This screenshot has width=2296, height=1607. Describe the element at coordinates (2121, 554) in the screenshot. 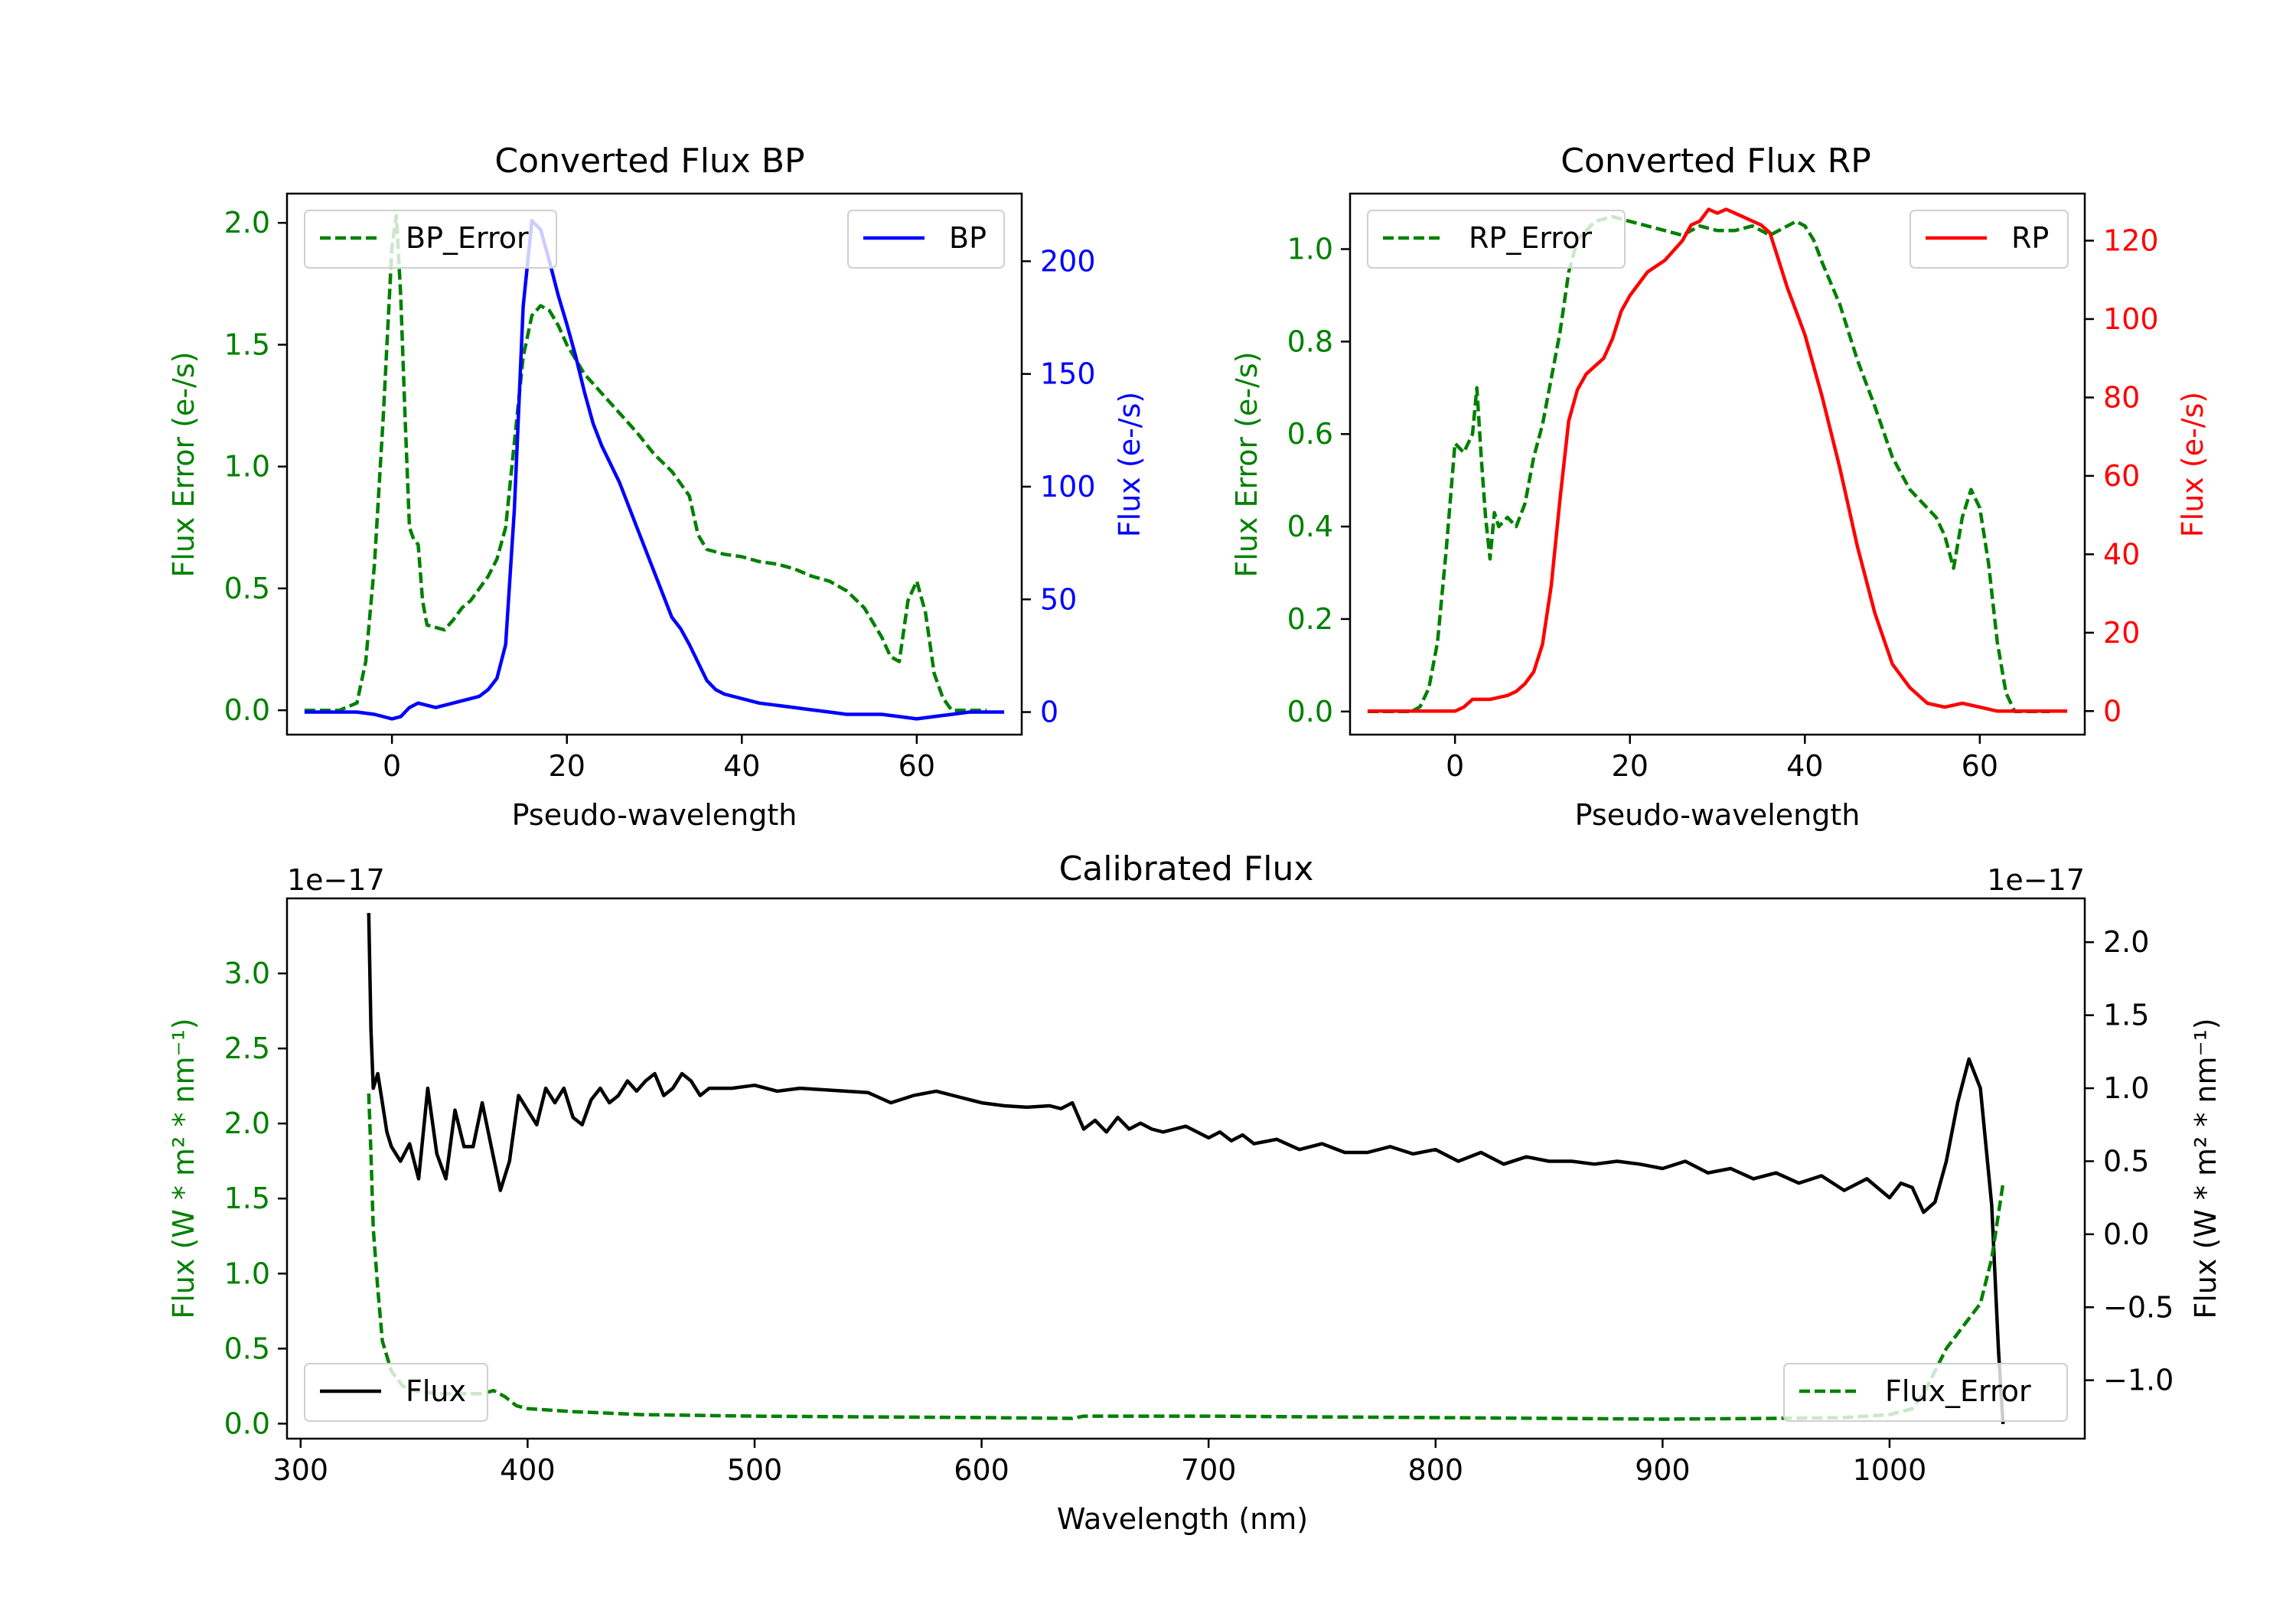

I see `rp-ytick-right-label: 40` at that location.